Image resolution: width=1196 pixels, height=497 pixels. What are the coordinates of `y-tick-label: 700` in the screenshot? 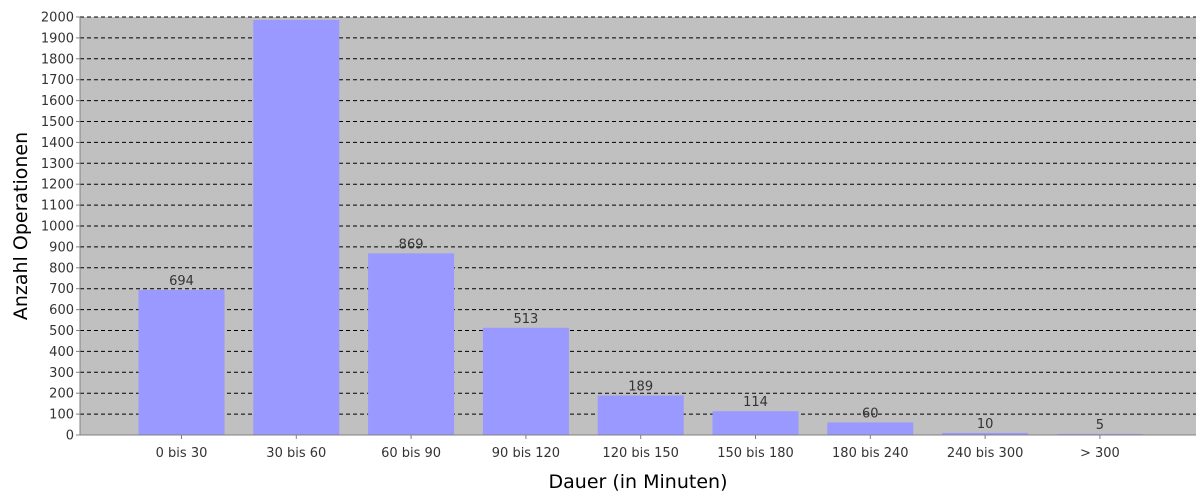 It's located at (61, 289).